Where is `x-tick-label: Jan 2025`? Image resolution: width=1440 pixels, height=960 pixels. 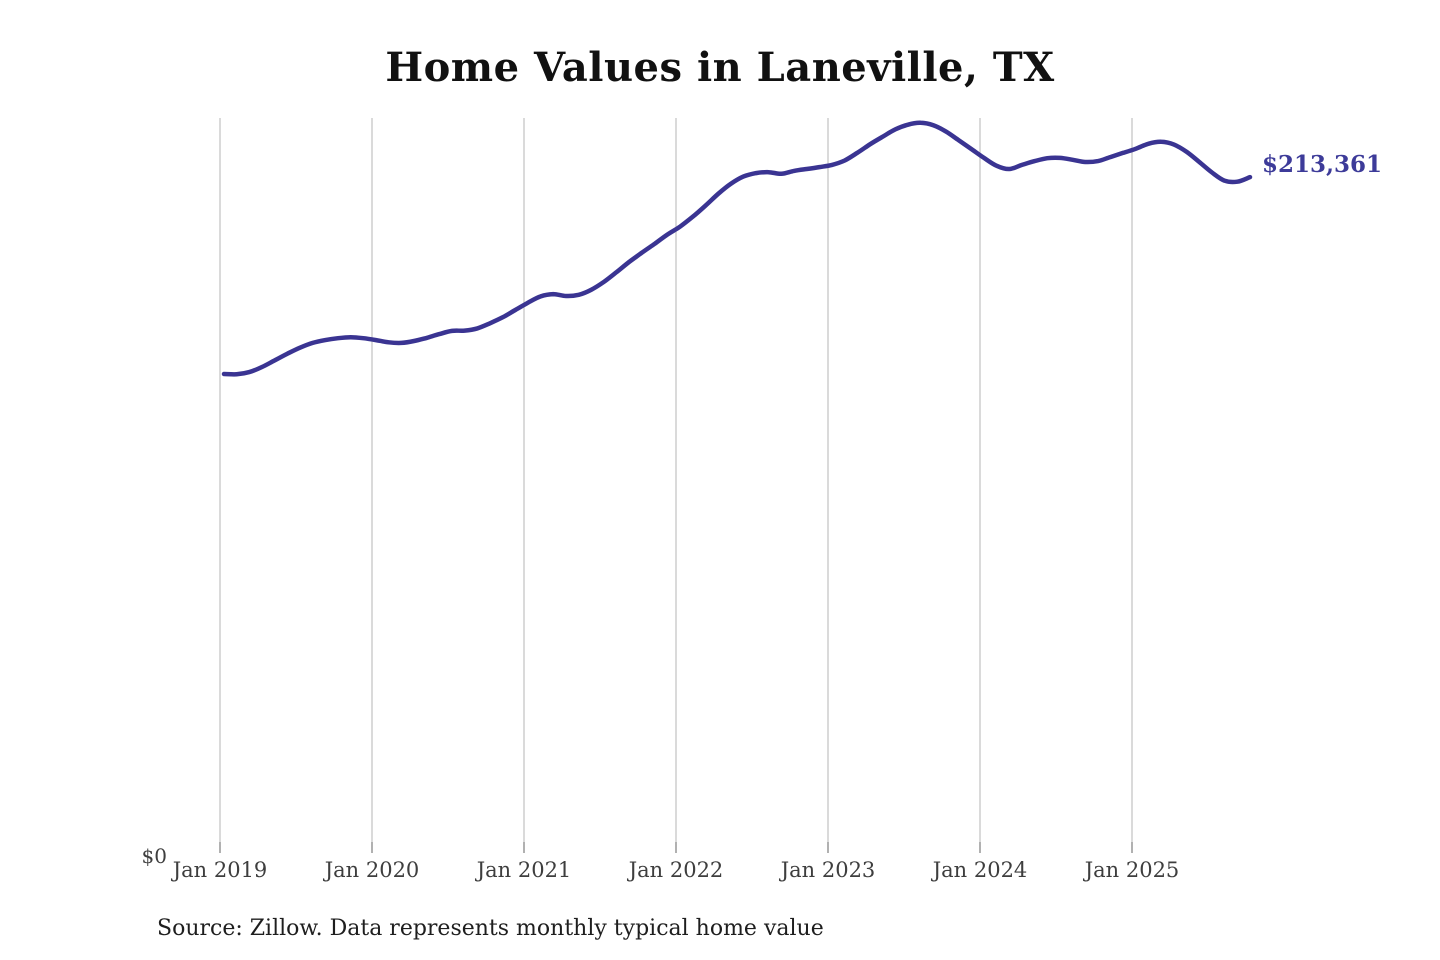
x-tick-label: Jan 2025 is located at coordinates (1132, 870).